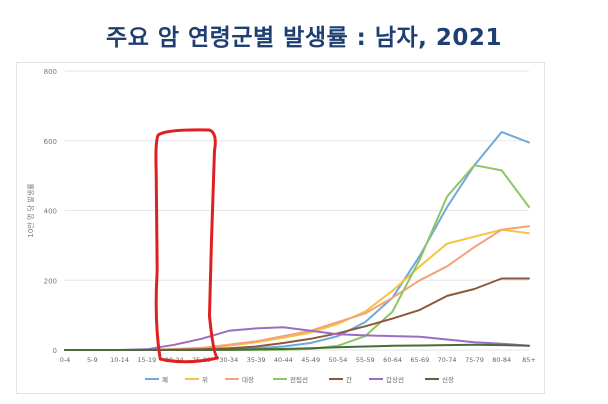 This screenshot has width=608, height=404. What do you see at coordinates (392, 360) in the screenshot?
I see `x-tick-label: 60-64` at bounding box center [392, 360].